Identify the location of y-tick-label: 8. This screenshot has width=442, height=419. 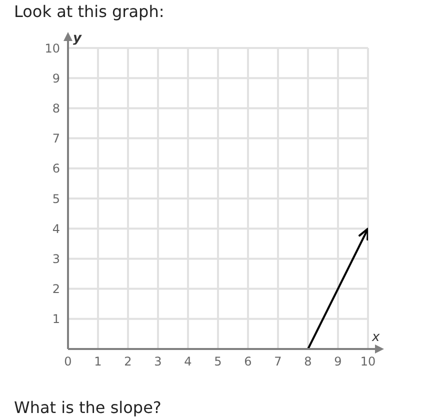
(56, 108).